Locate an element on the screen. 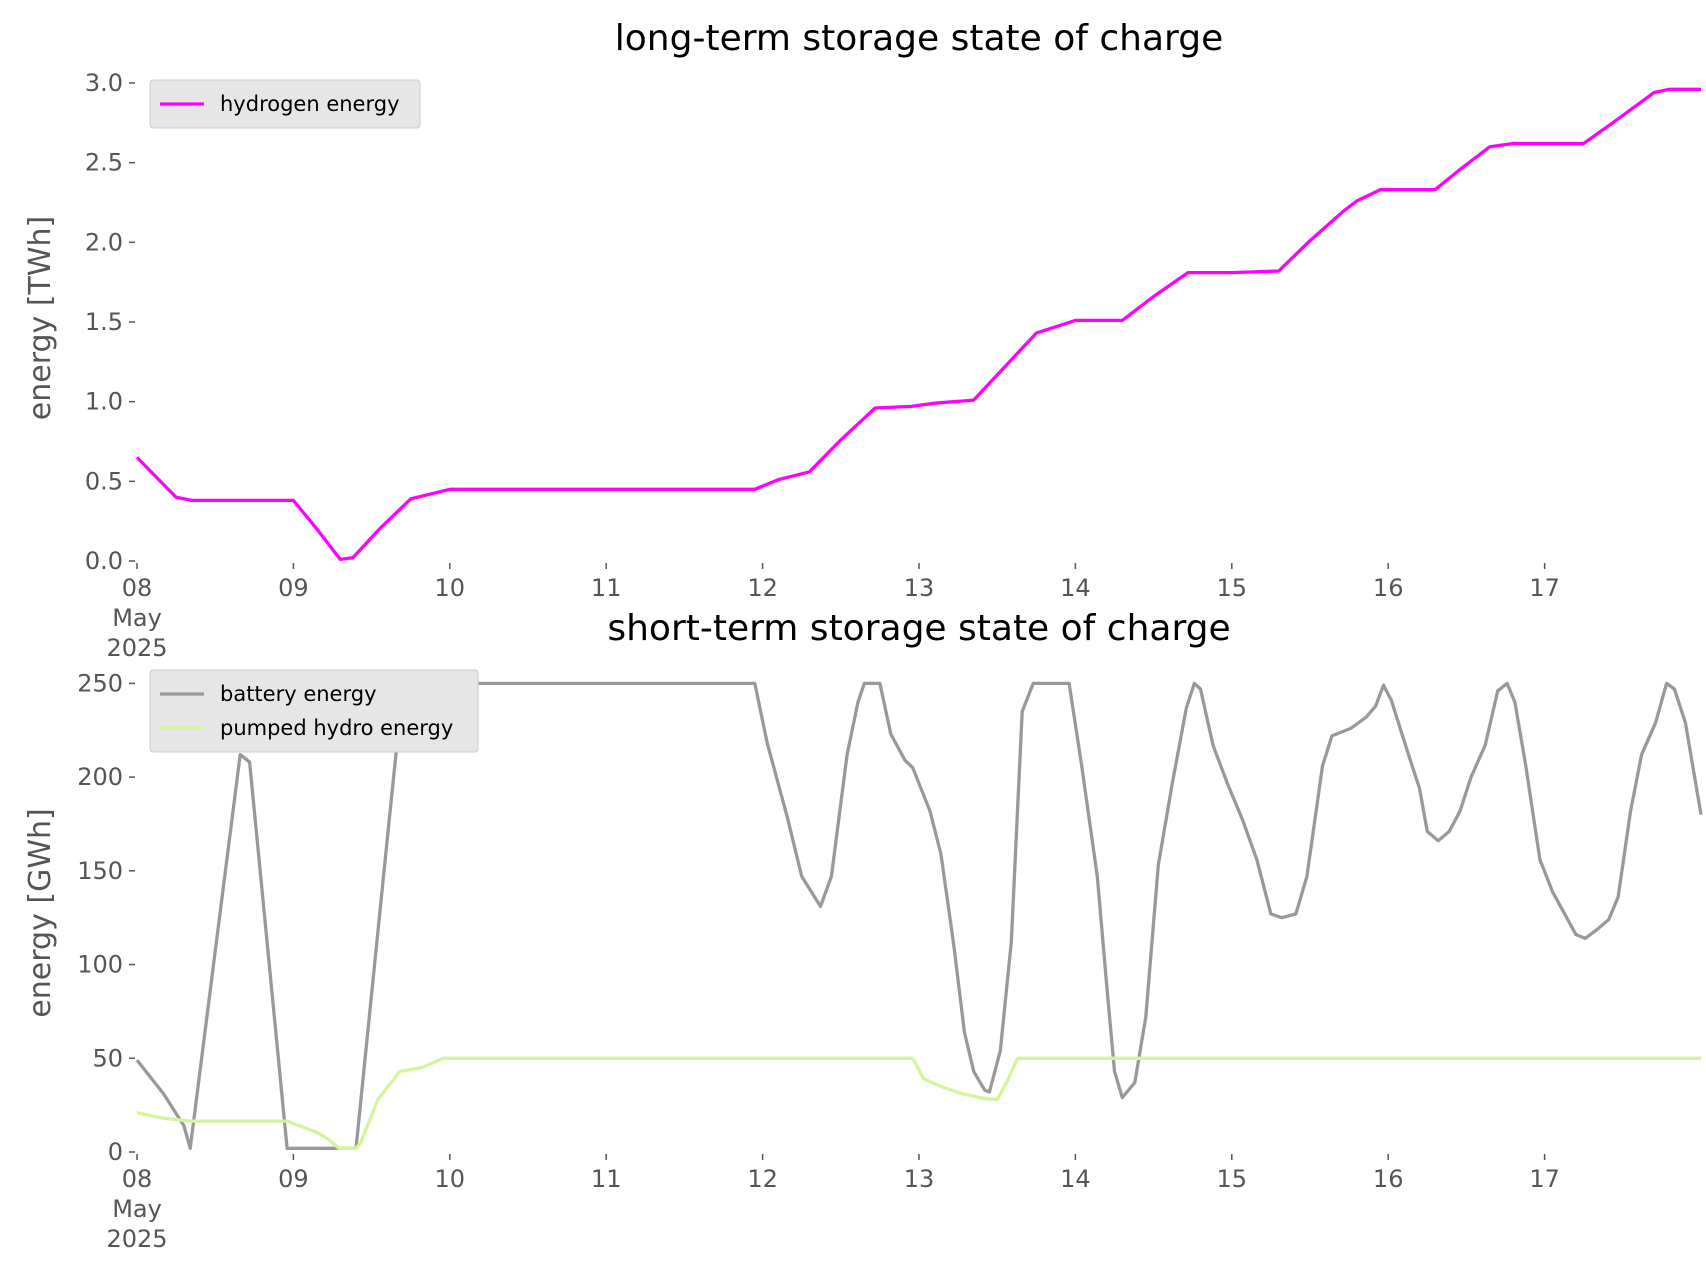 The width and height of the screenshot is (1706, 1277). y-tick-label: 0.0 is located at coordinates (104, 561).